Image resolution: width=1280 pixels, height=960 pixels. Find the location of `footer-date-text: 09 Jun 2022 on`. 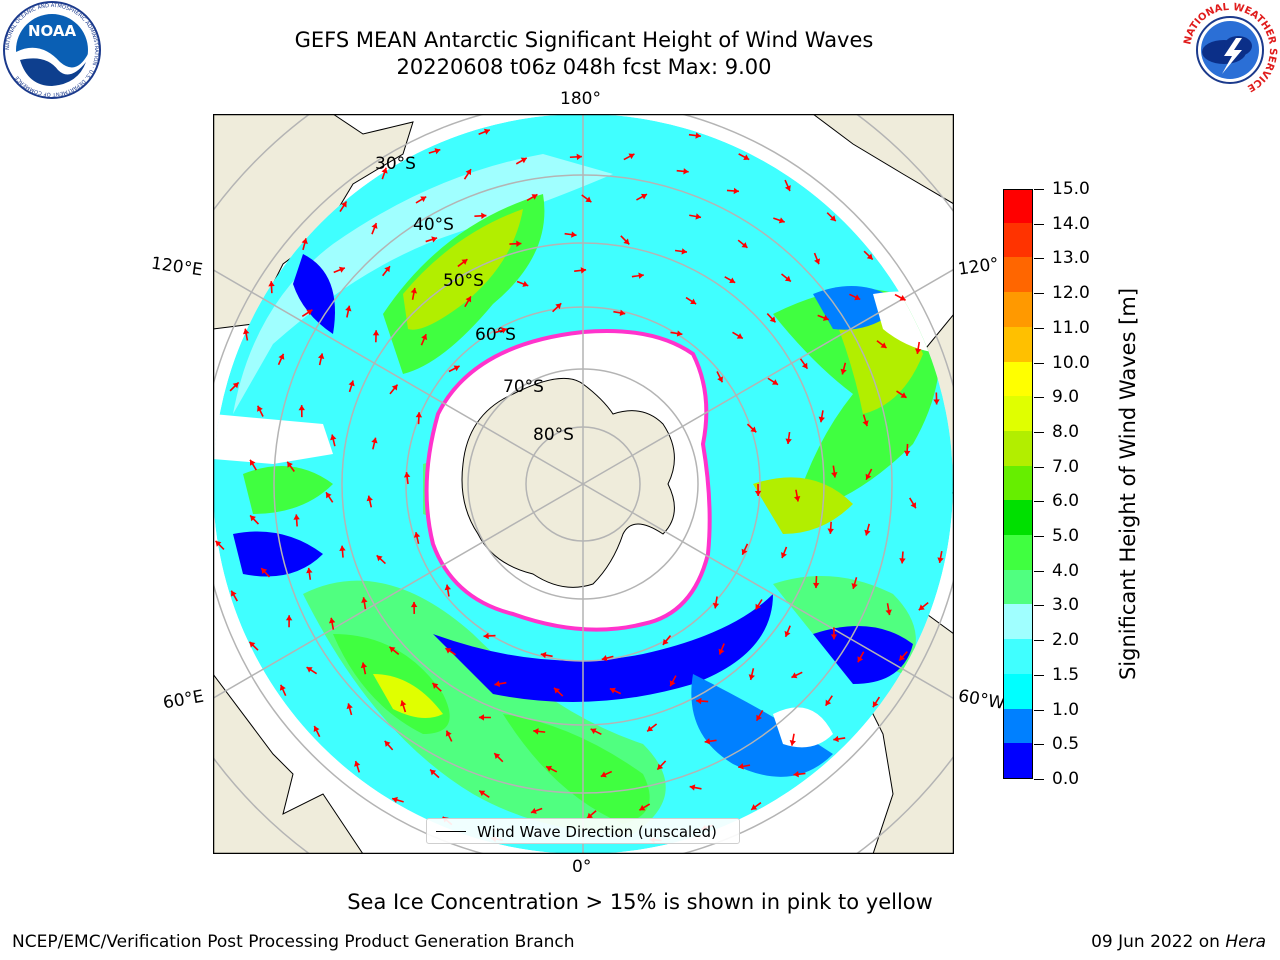

footer-date-text: 09 Jun 2022 on is located at coordinates (1158, 942).